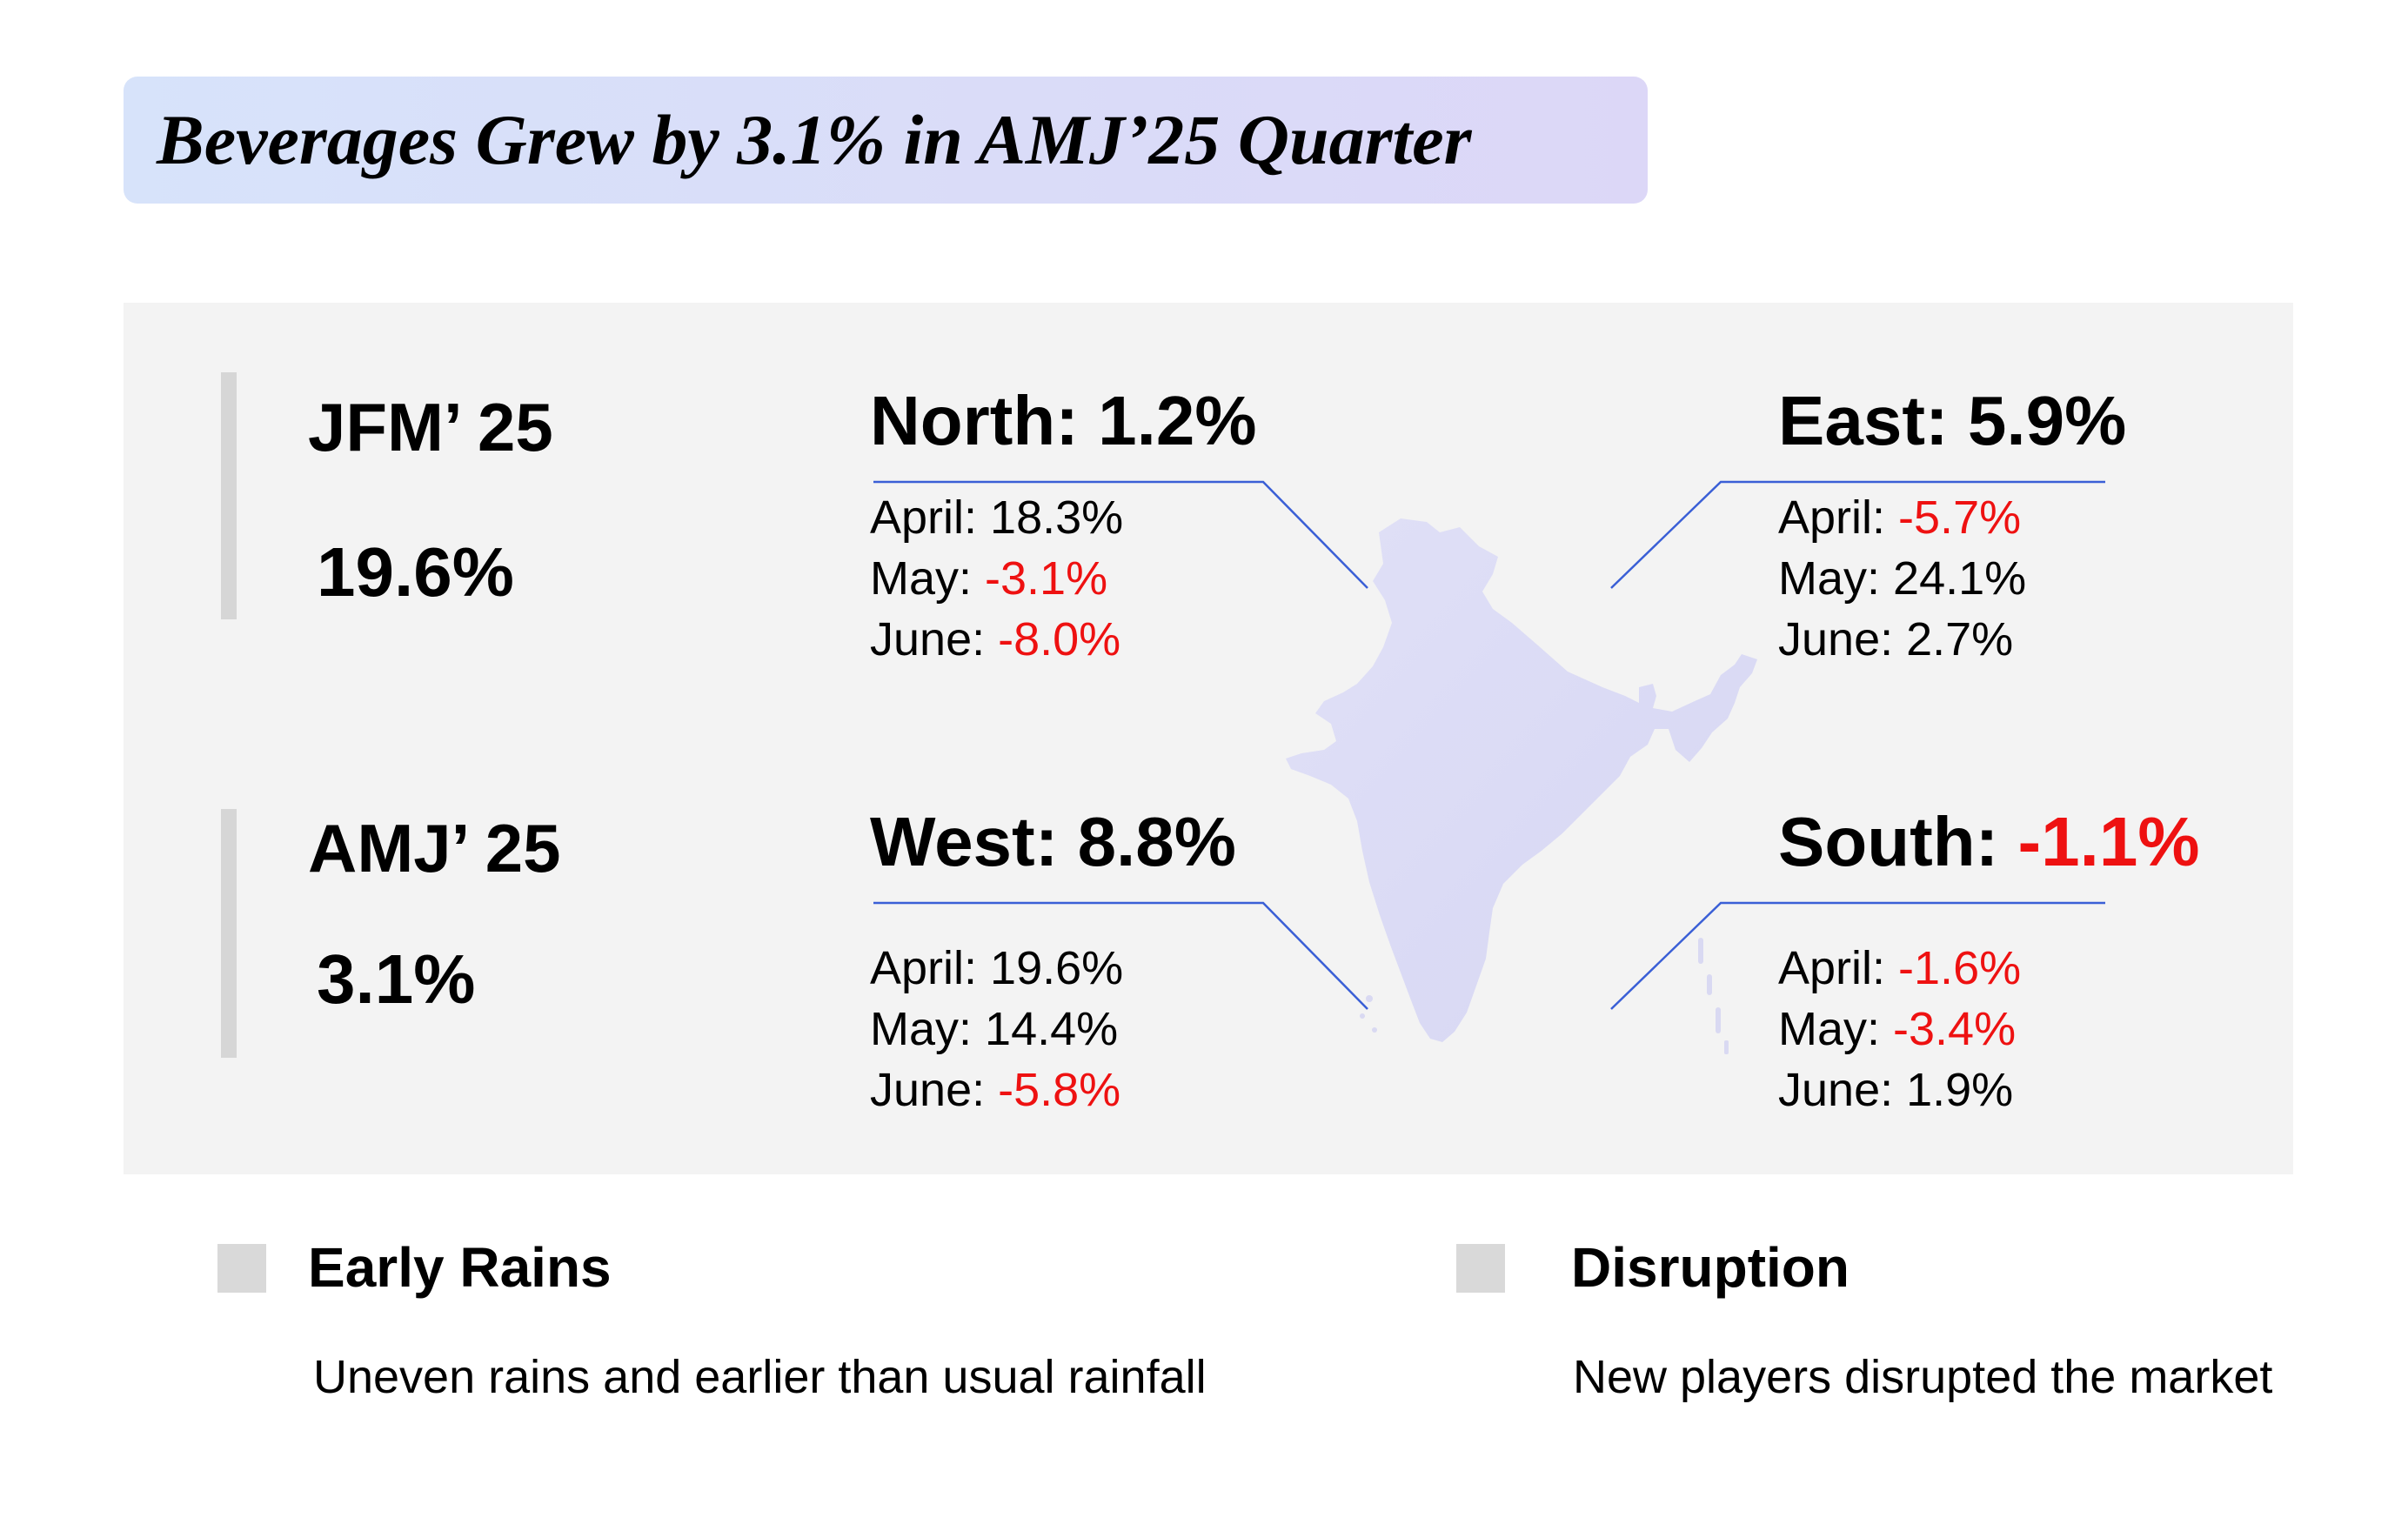 Image resolution: width=2408 pixels, height=1531 pixels. Describe the element at coordinates (460, 1267) in the screenshot. I see `factor-heading: Early Rains` at that location.